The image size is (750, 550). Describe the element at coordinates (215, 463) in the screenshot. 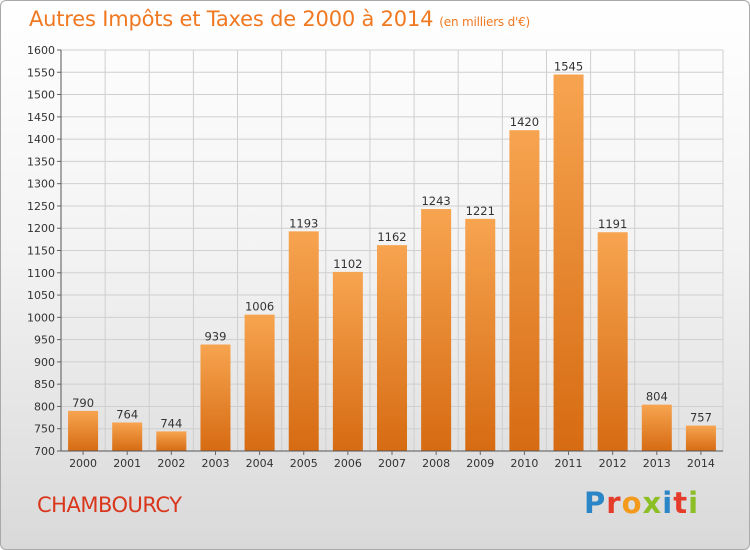

I see `x-tick-label: 2003` at that location.